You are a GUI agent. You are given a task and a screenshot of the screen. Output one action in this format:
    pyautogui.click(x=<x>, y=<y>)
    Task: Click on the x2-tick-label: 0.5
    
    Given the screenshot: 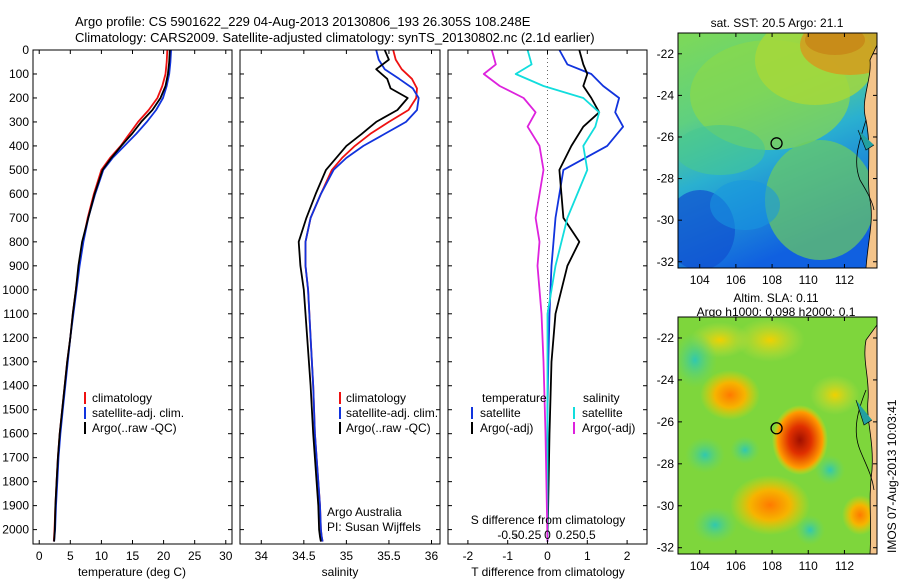 What is the action you would take?
    pyautogui.click(x=587, y=535)
    